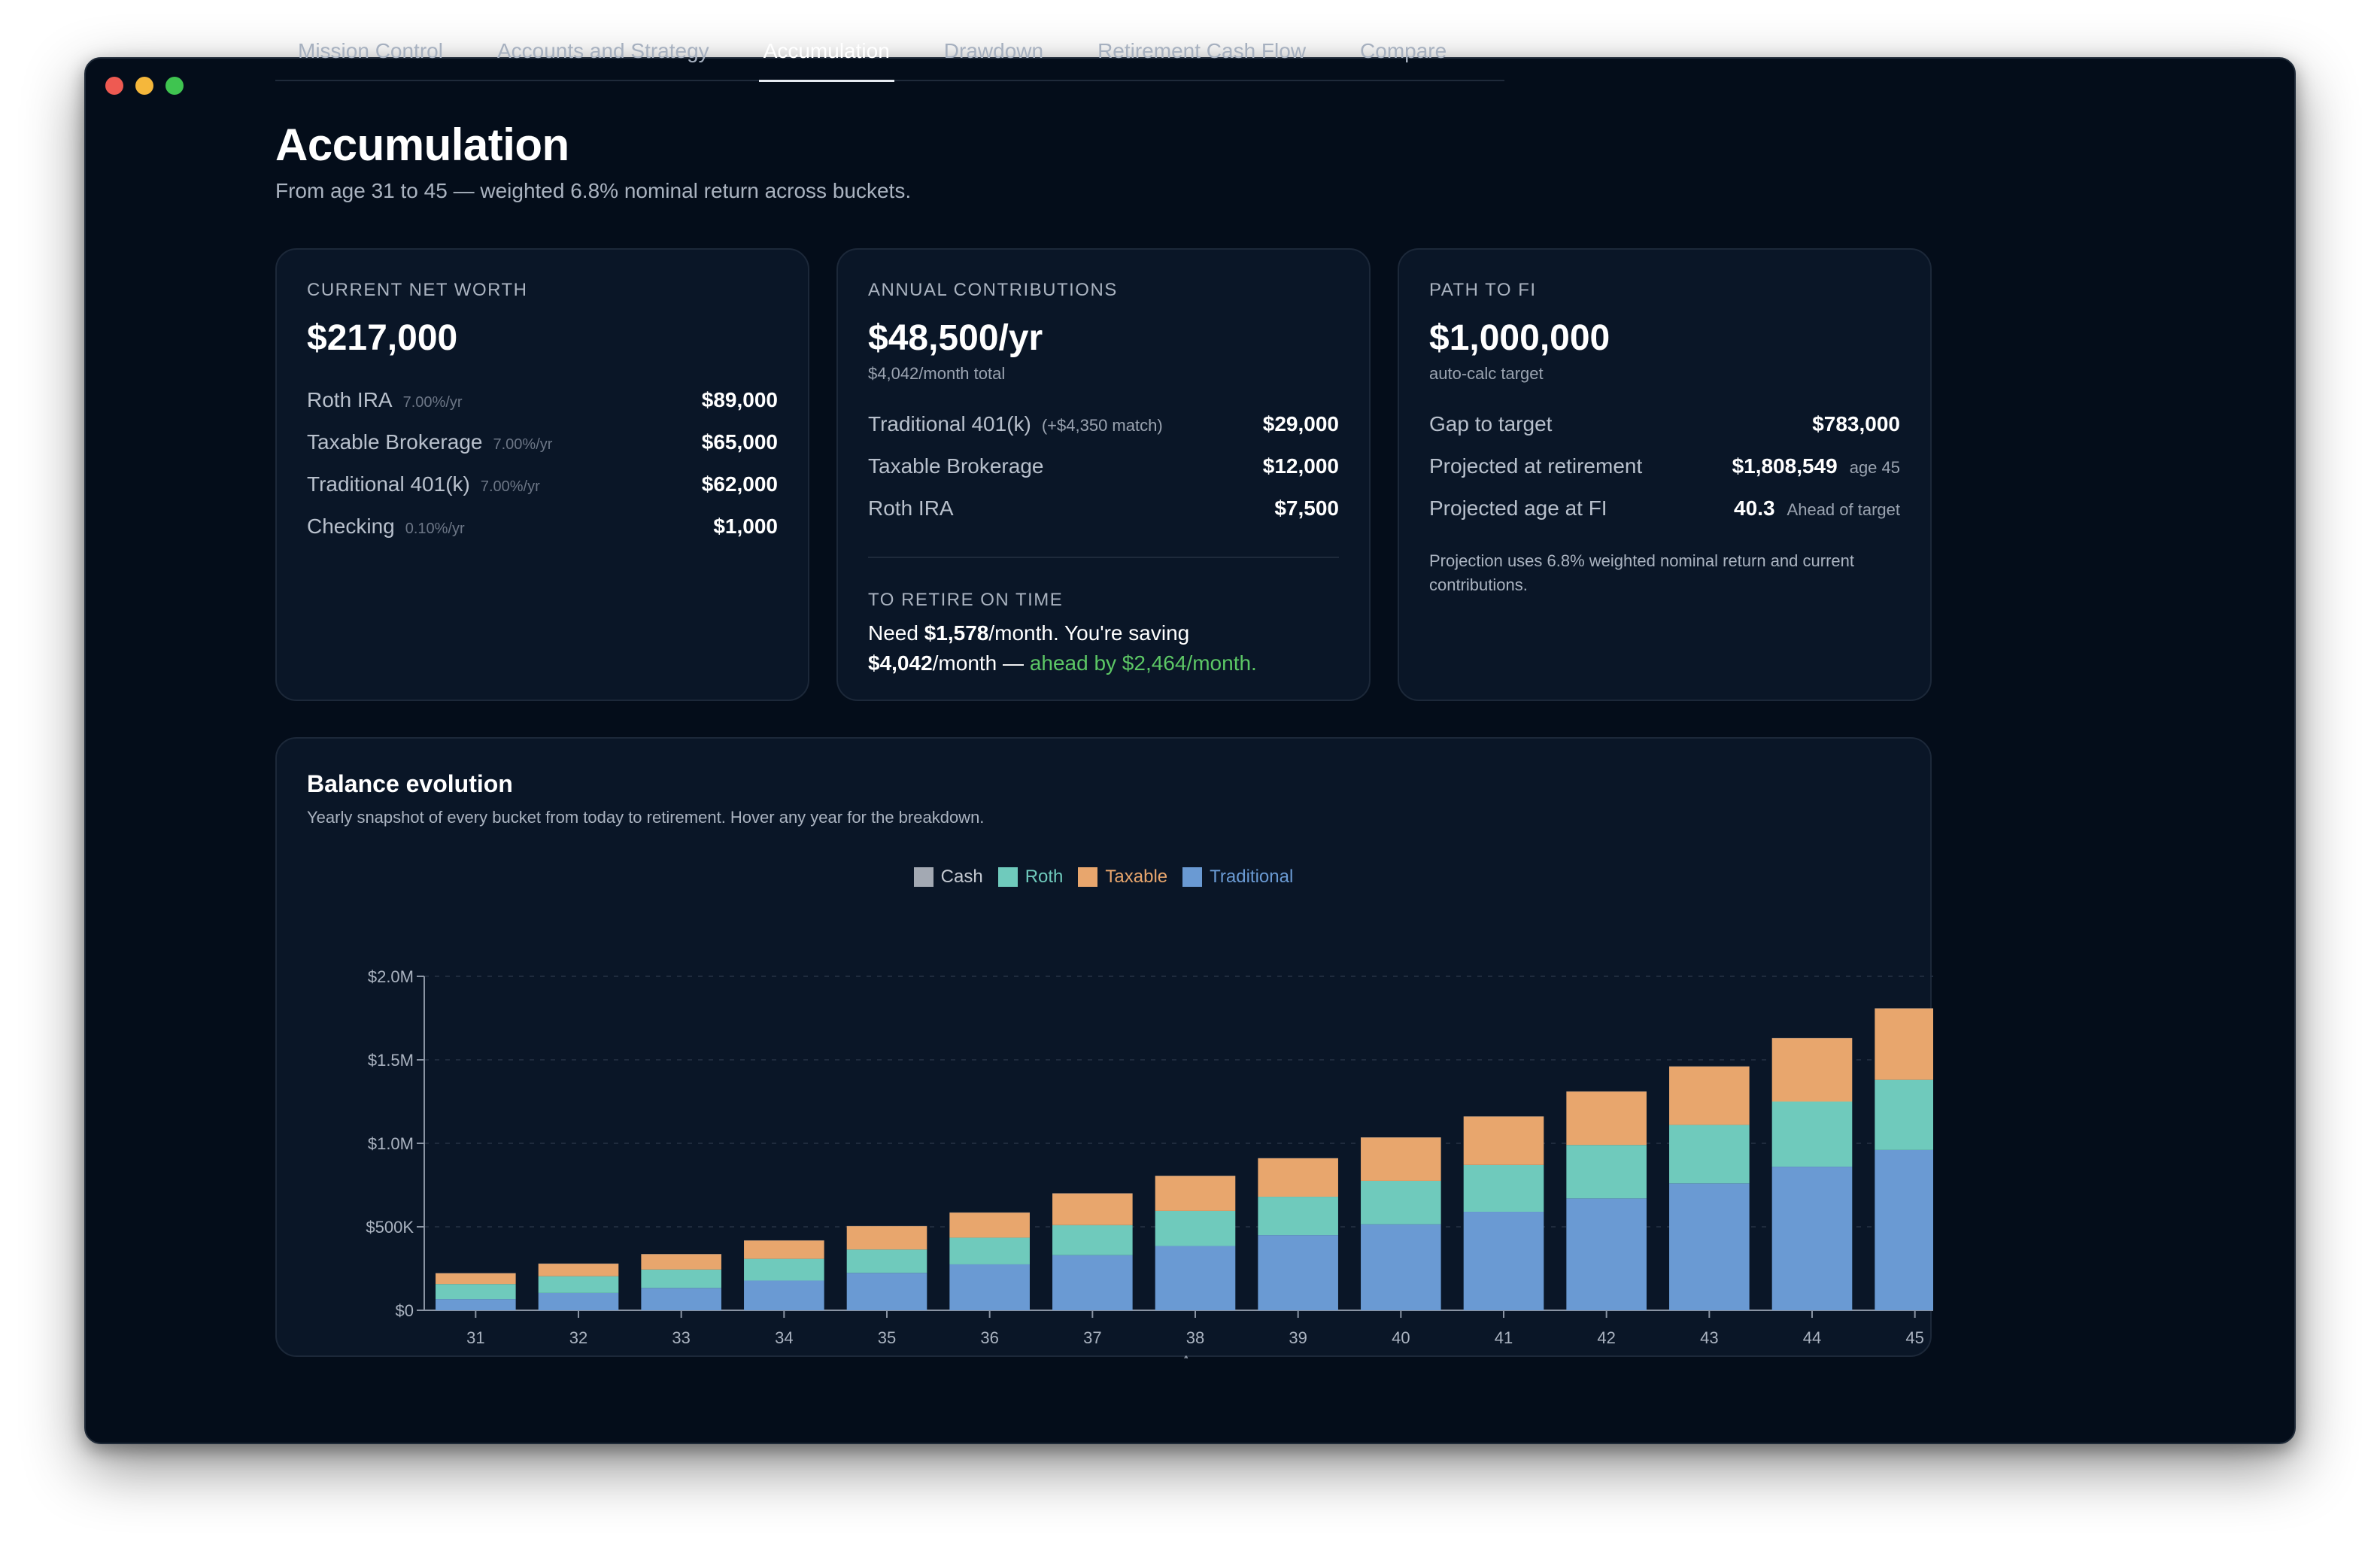  What do you see at coordinates (745, 526) in the screenshot?
I see `account-amount: $1,000` at bounding box center [745, 526].